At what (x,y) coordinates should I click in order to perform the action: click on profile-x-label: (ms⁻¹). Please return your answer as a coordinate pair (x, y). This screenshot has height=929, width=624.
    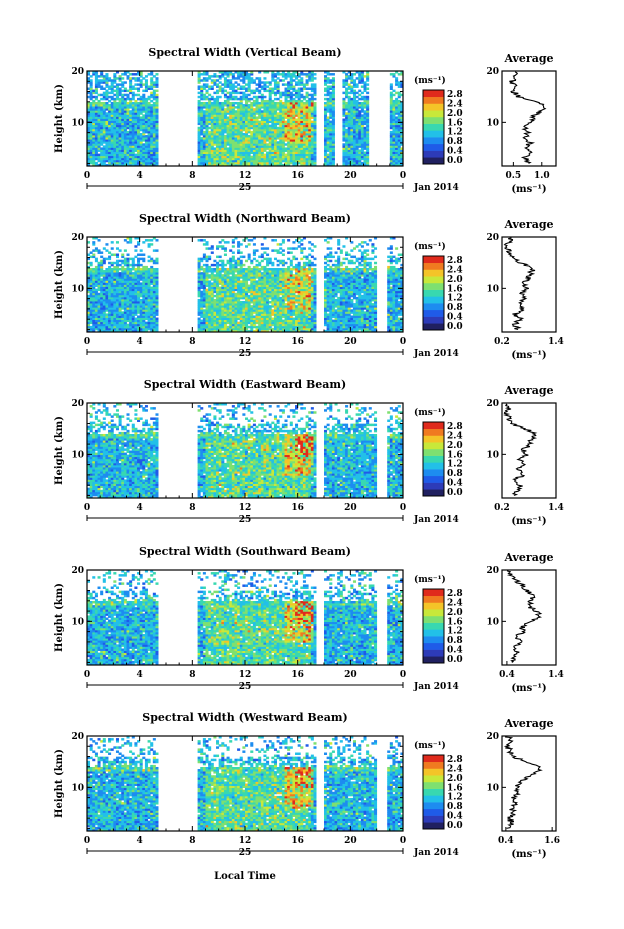
    Looking at the image, I should click on (528, 189).